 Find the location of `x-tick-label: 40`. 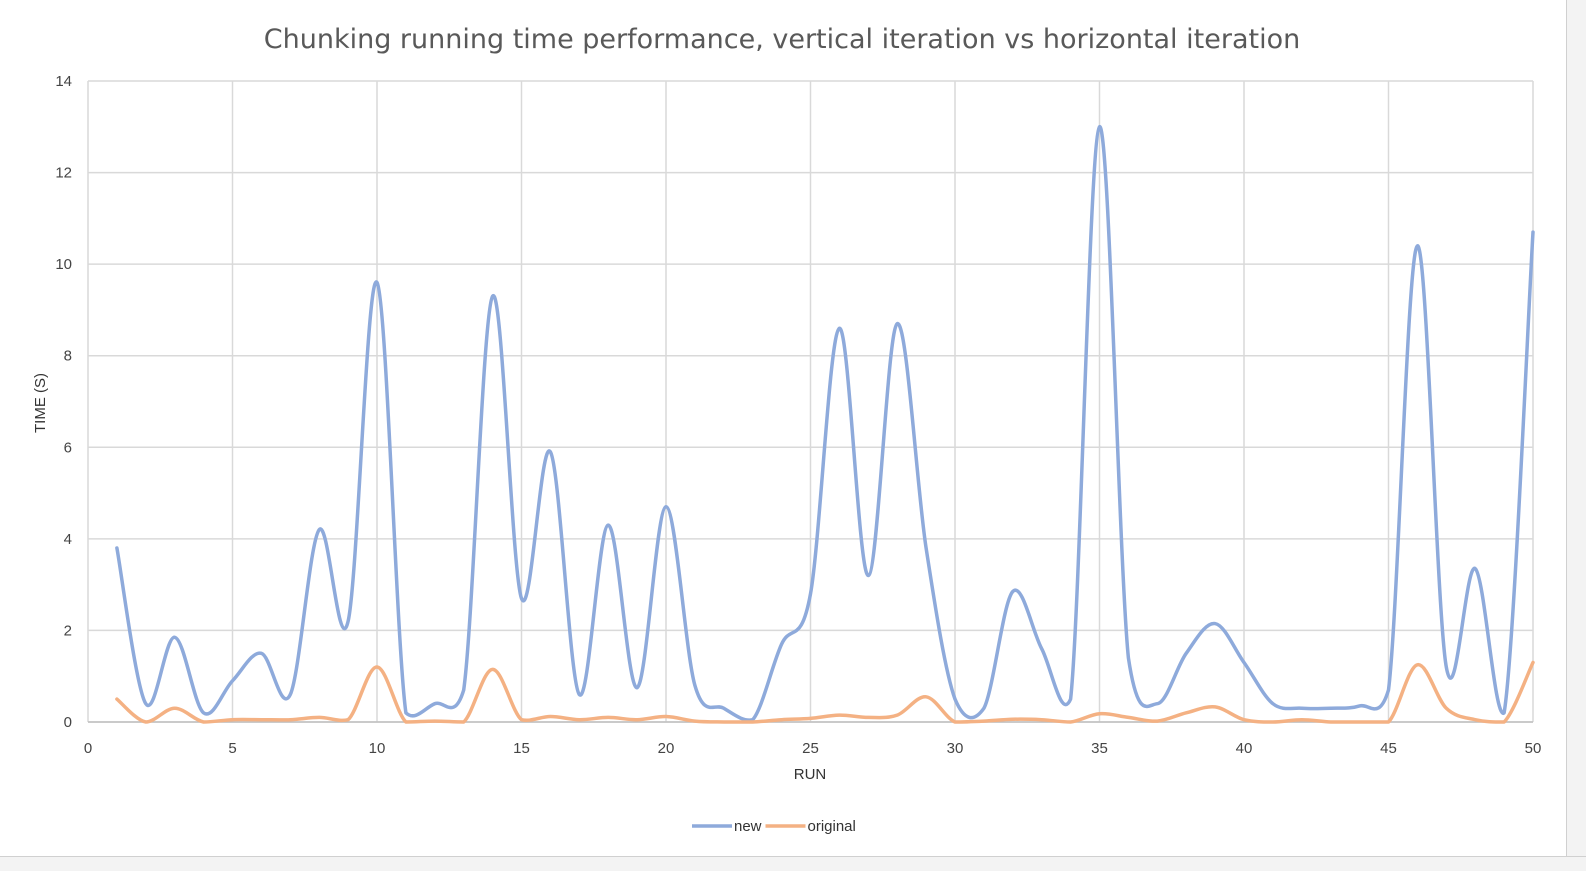

x-tick-label: 40 is located at coordinates (1244, 748).